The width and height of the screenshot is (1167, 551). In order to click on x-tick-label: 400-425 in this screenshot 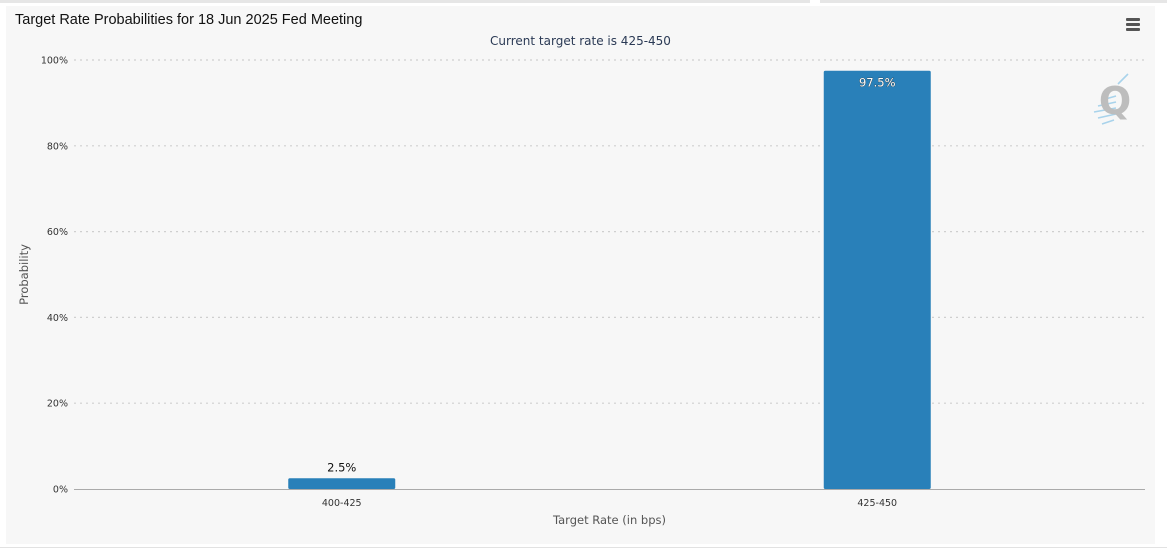, I will do `click(342, 503)`.